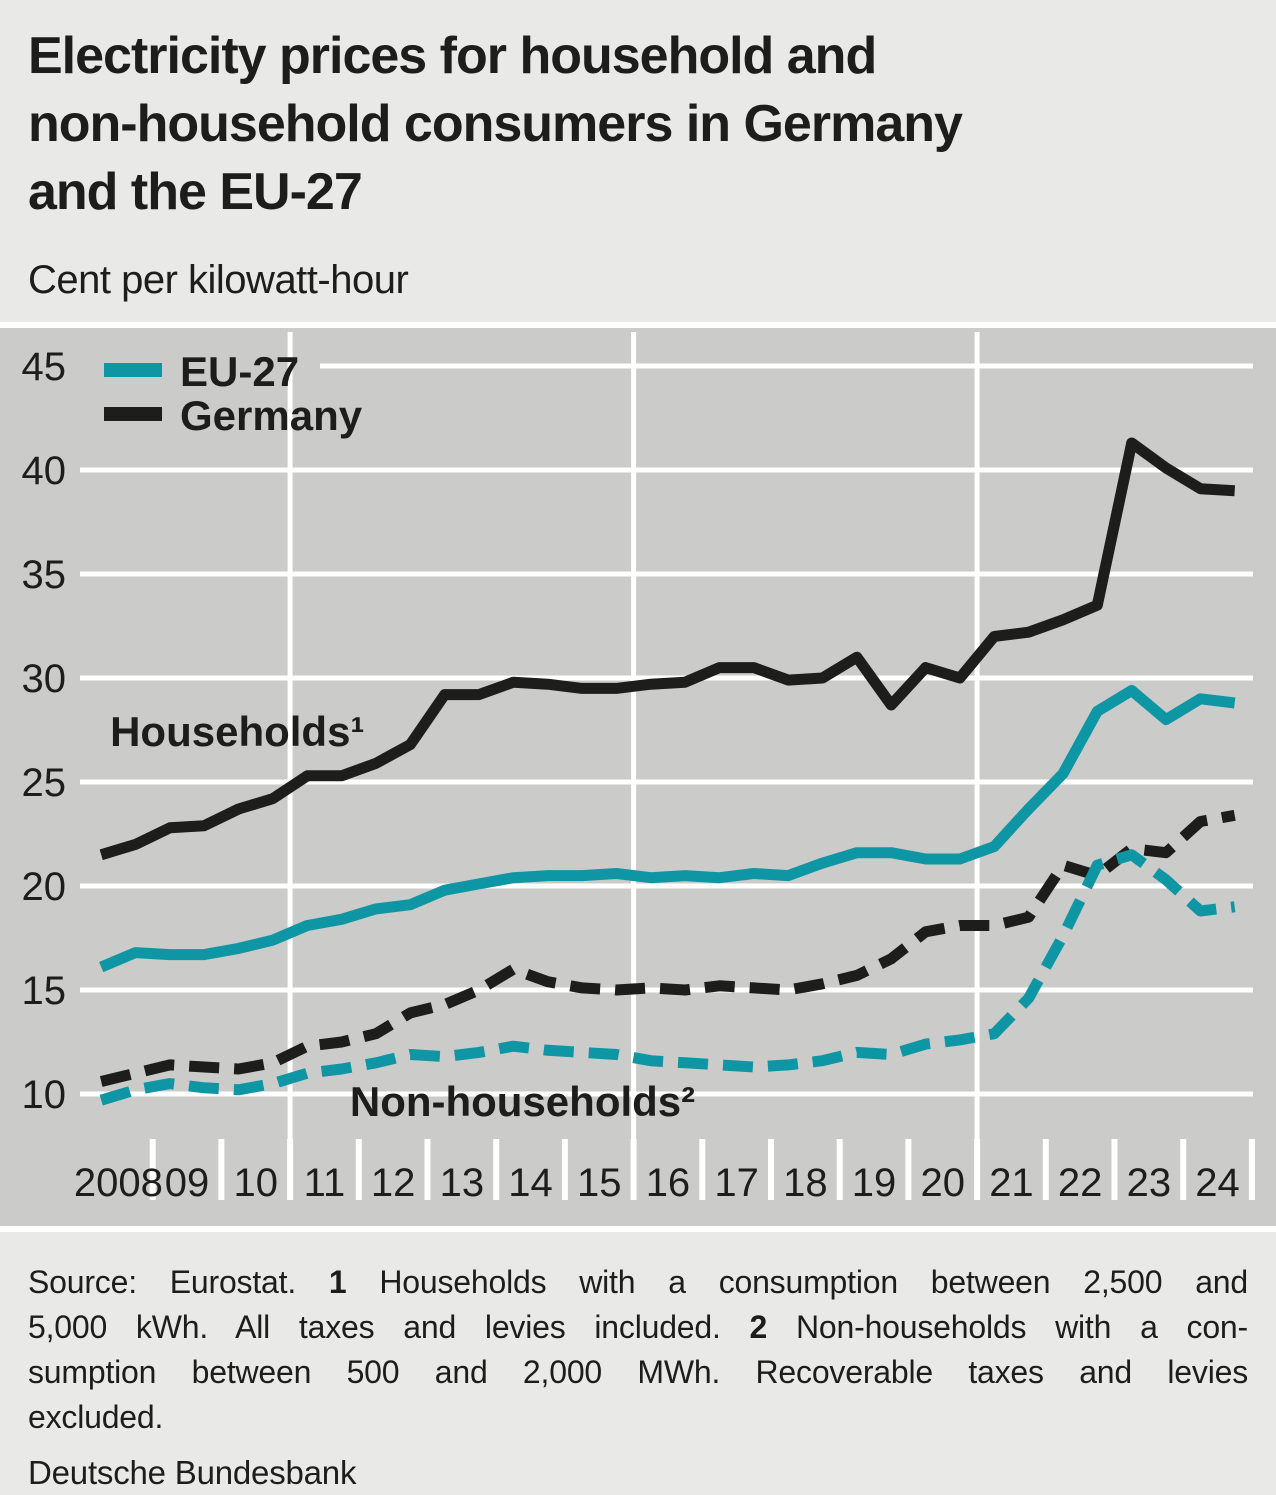 The height and width of the screenshot is (1495, 1276). What do you see at coordinates (943, 1183) in the screenshot?
I see `x-axis-label-20: 20` at bounding box center [943, 1183].